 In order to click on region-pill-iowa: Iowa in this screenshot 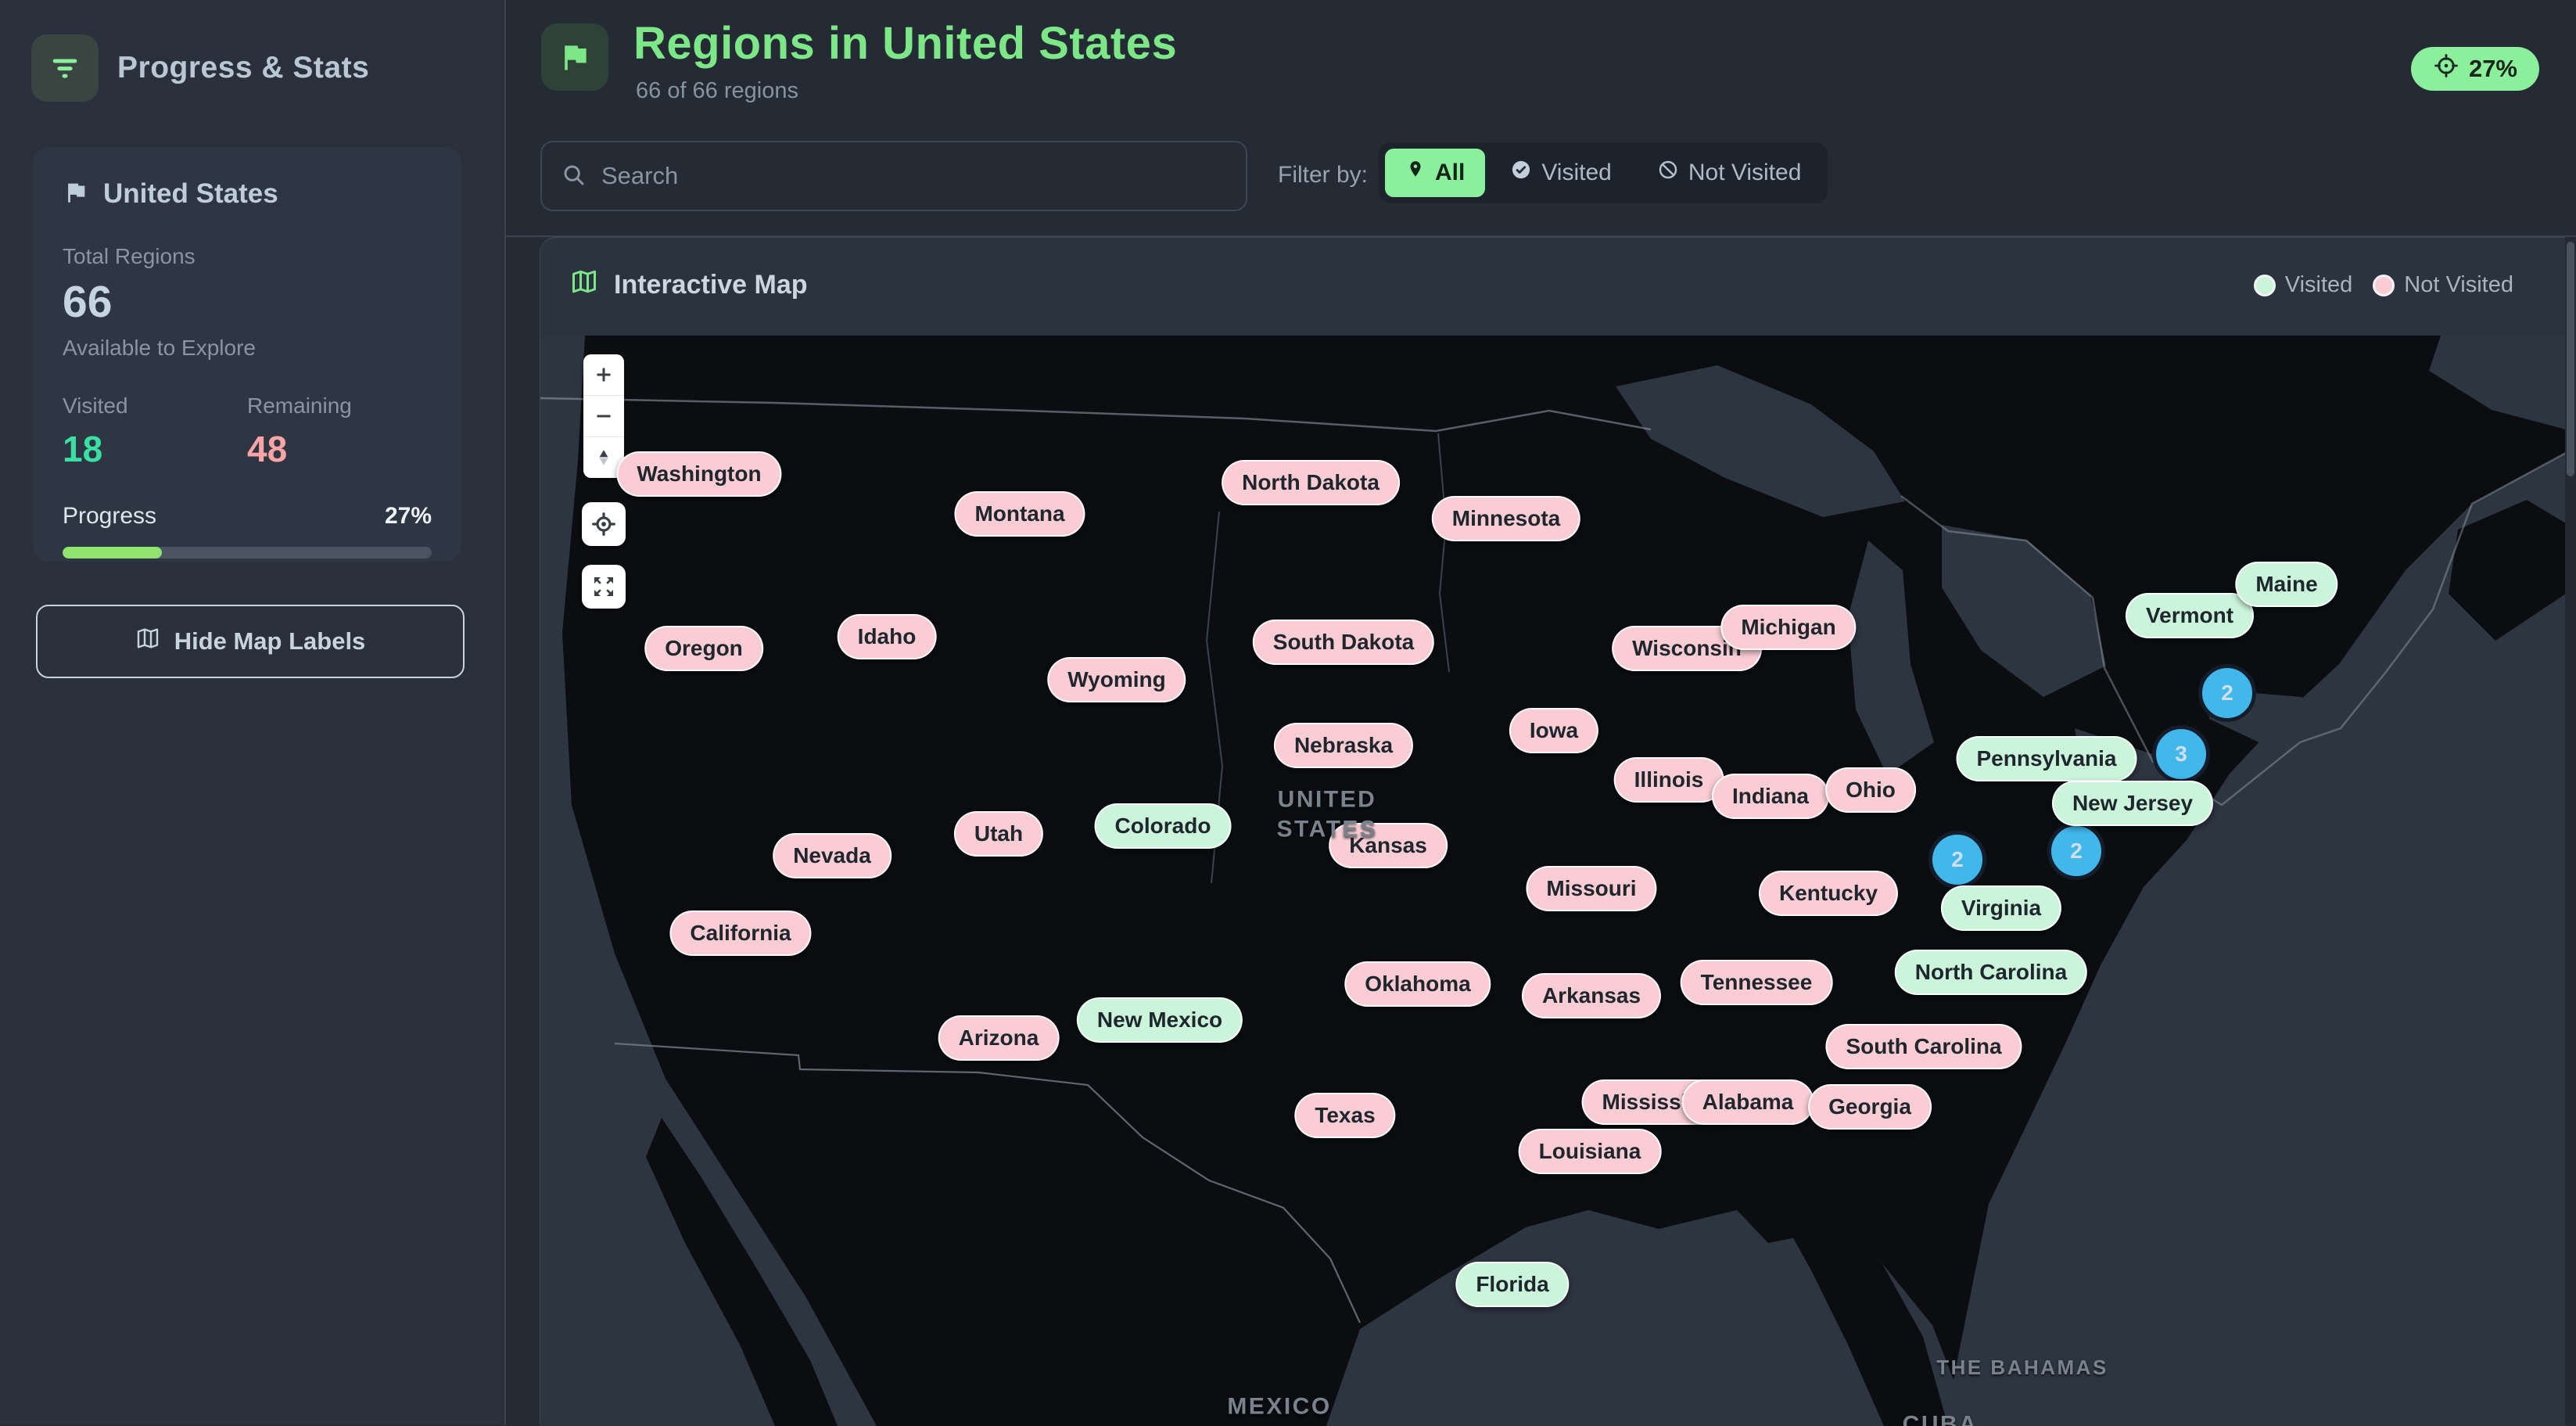, I will do `click(1554, 731)`.